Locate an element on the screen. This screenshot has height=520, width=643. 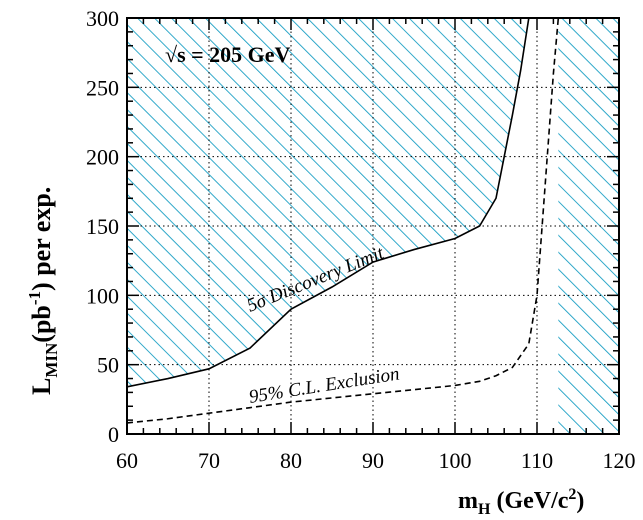
y-tick-label: 100 is located at coordinates (102, 295).